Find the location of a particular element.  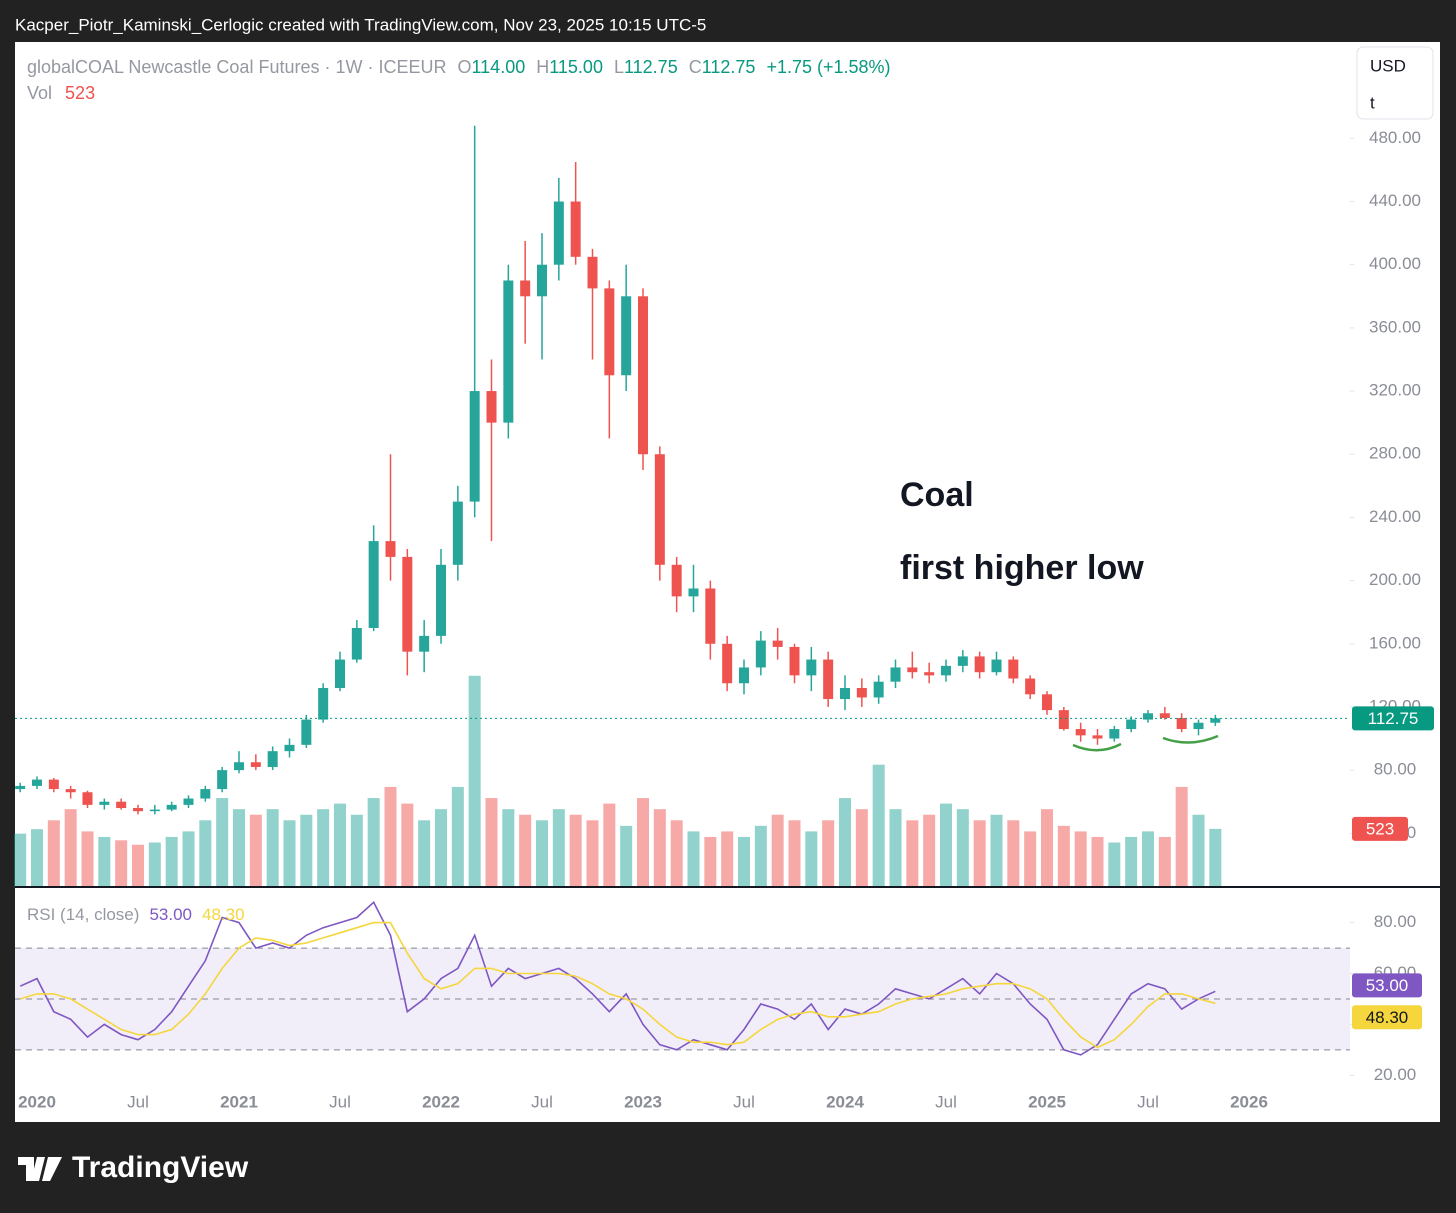

rsi-tick-label: 80.00 is located at coordinates (1395, 921).